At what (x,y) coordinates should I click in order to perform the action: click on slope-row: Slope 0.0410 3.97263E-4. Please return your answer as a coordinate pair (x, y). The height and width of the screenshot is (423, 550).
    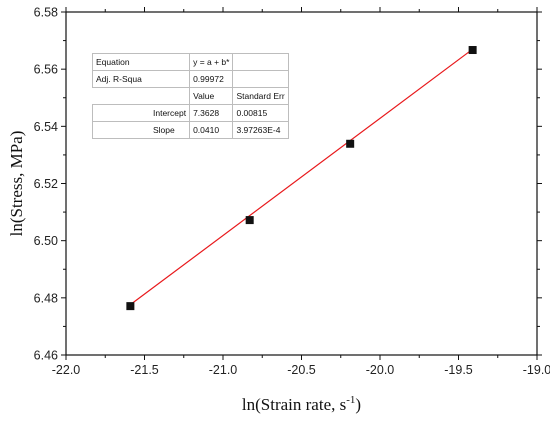
    Looking at the image, I should click on (190, 130).